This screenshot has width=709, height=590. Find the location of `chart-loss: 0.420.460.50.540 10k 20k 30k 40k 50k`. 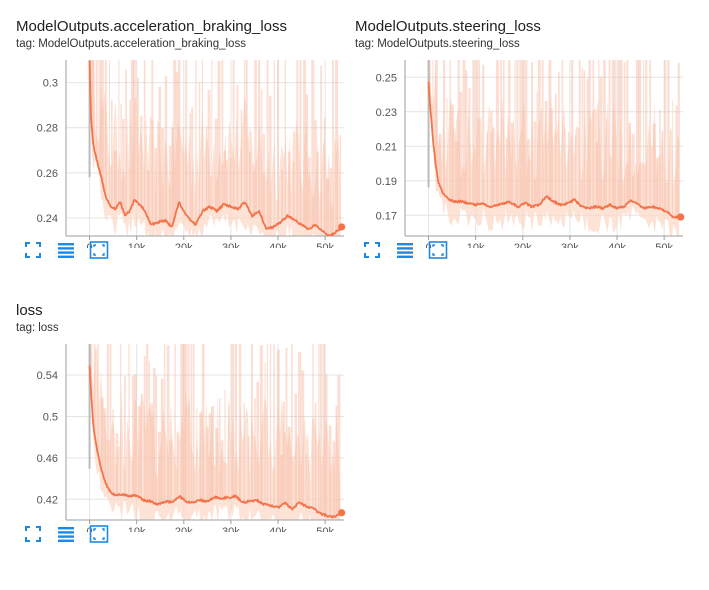

chart-loss: 0.420.460.50.540 10k 20k 30k 40k 50k is located at coordinates (181, 437).